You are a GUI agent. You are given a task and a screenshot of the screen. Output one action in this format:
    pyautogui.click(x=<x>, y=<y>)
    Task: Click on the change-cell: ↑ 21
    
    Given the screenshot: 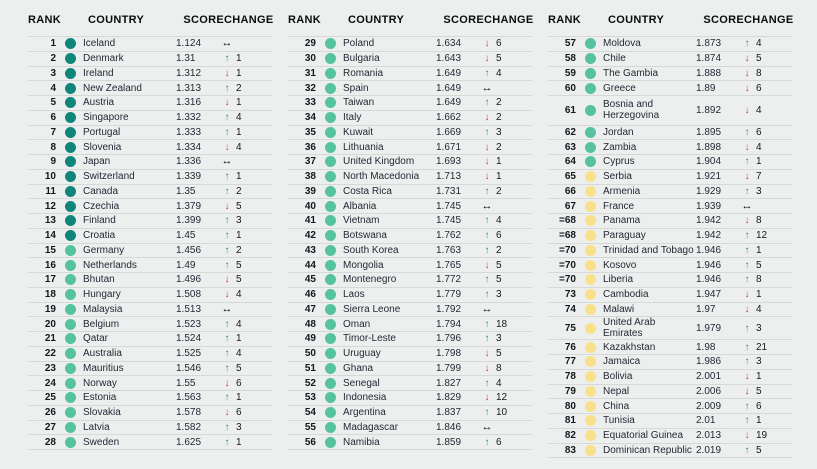 What is the action you would take?
    pyautogui.click(x=766, y=347)
    